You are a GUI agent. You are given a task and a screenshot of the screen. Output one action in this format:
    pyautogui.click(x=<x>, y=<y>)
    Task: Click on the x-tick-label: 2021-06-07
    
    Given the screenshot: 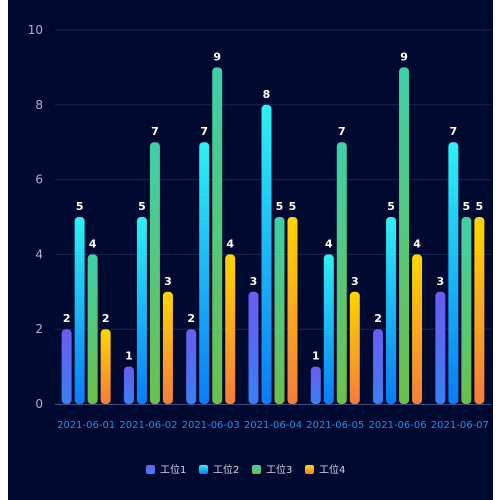 What is the action you would take?
    pyautogui.click(x=460, y=425)
    